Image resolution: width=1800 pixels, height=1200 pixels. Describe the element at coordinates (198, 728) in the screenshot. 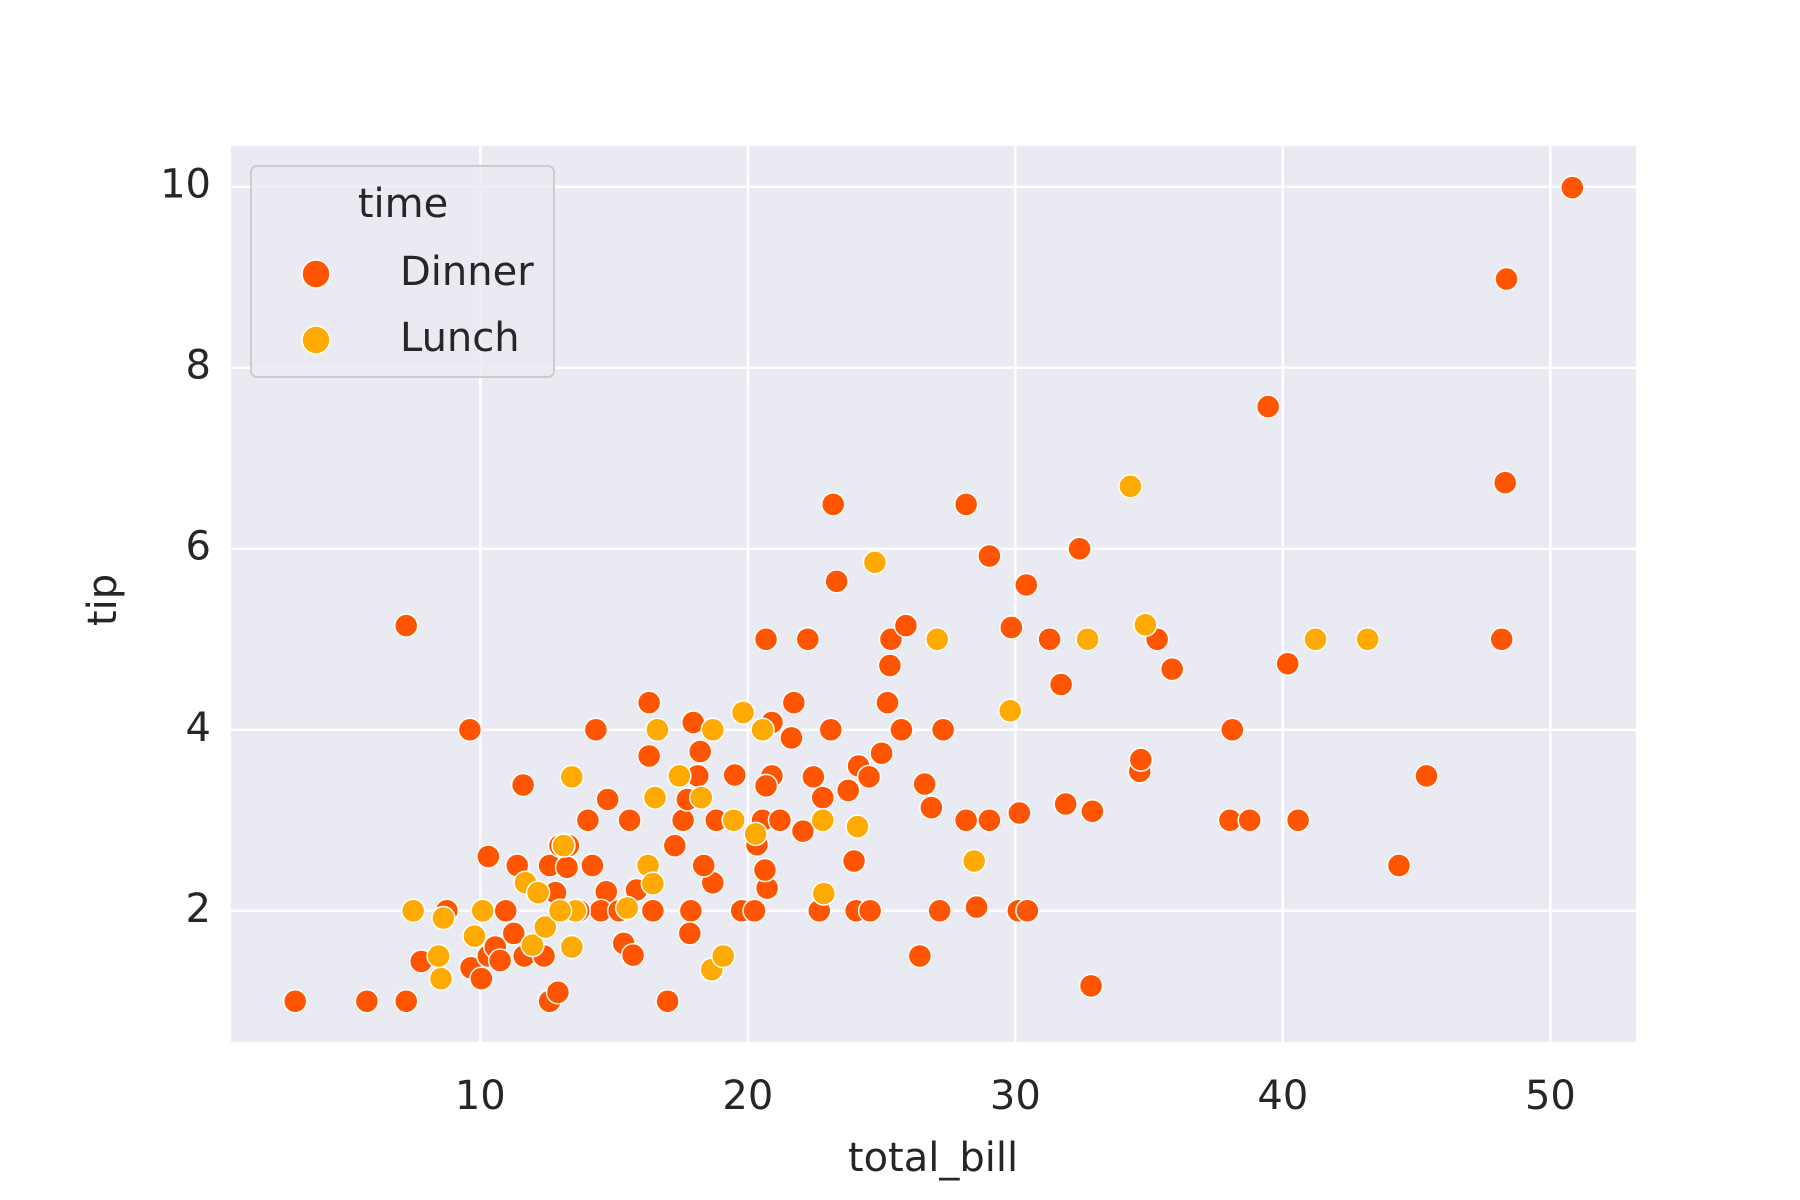

I see `y-tick-label: 4` at that location.